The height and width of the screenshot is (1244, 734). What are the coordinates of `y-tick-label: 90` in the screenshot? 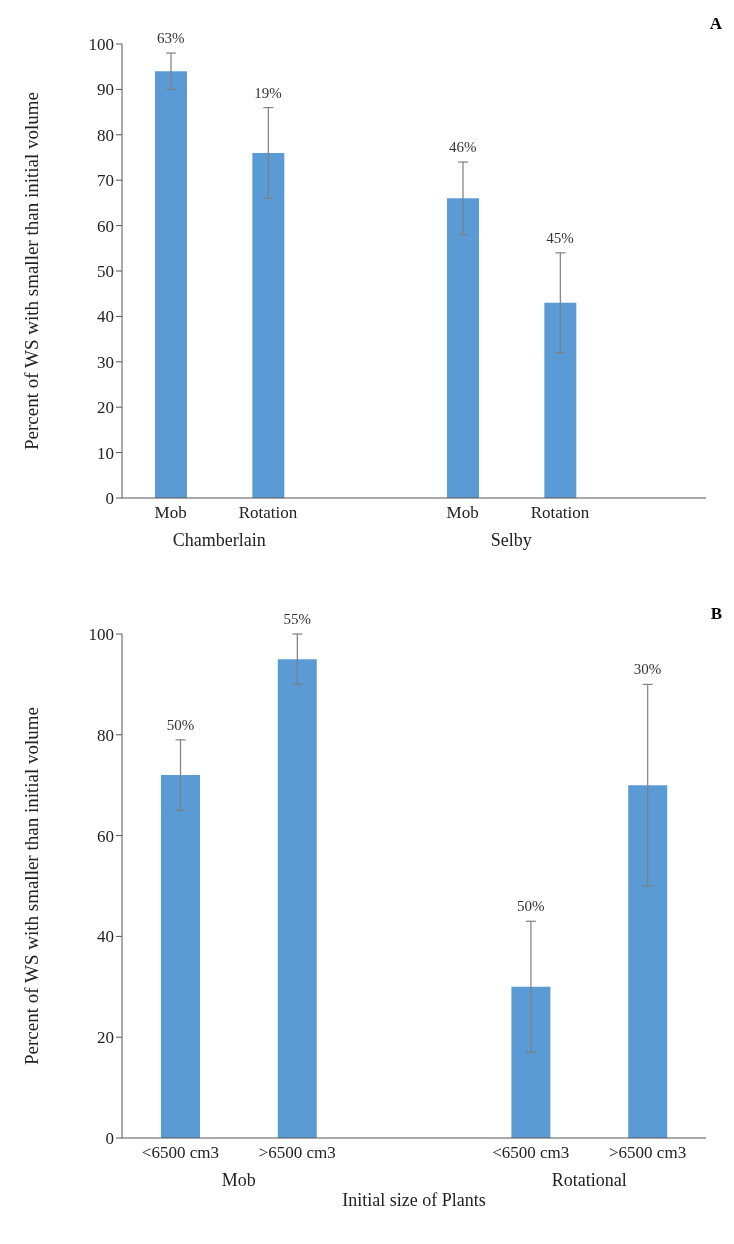 It's located at (105, 90).